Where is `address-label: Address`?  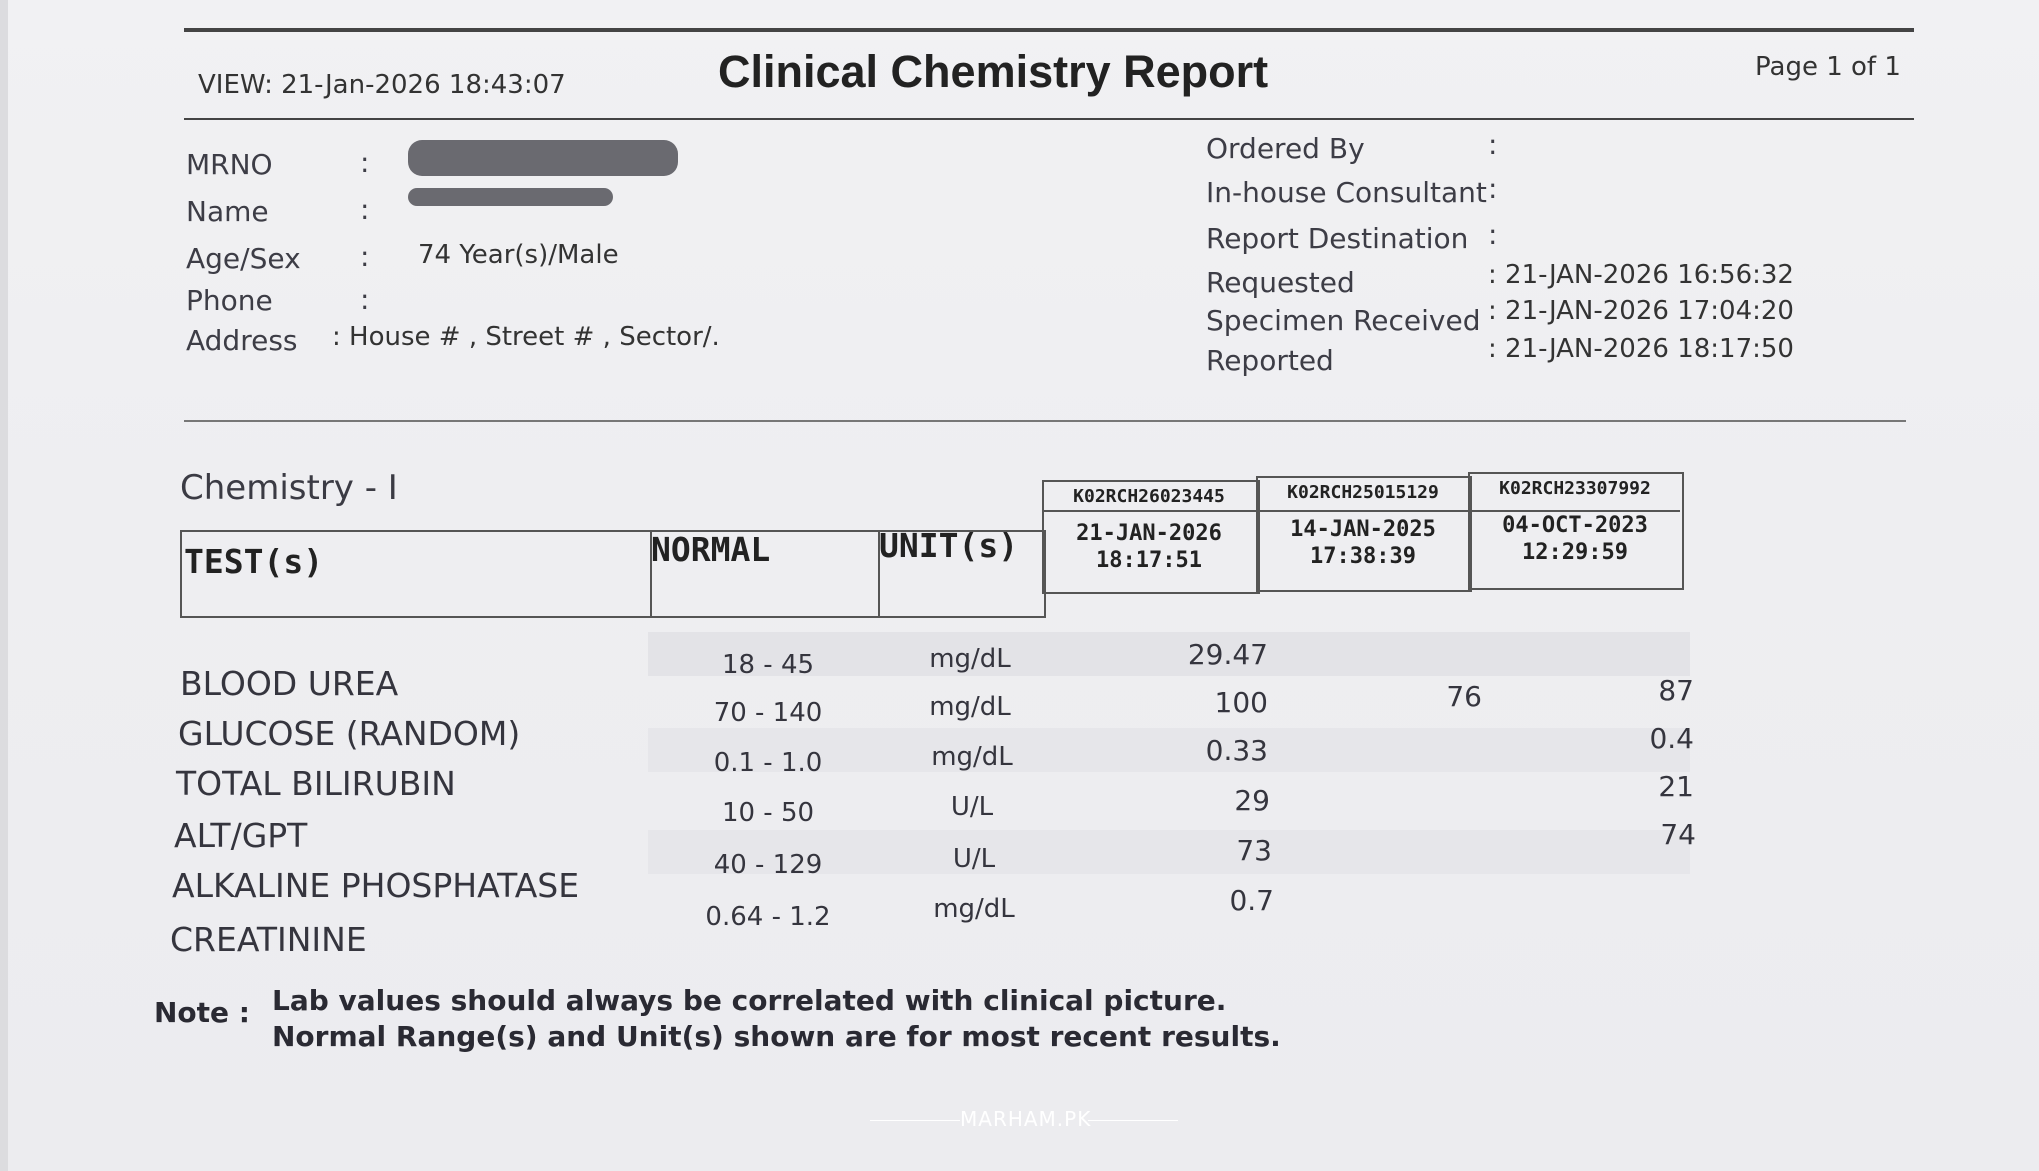
address-label: Address is located at coordinates (242, 340).